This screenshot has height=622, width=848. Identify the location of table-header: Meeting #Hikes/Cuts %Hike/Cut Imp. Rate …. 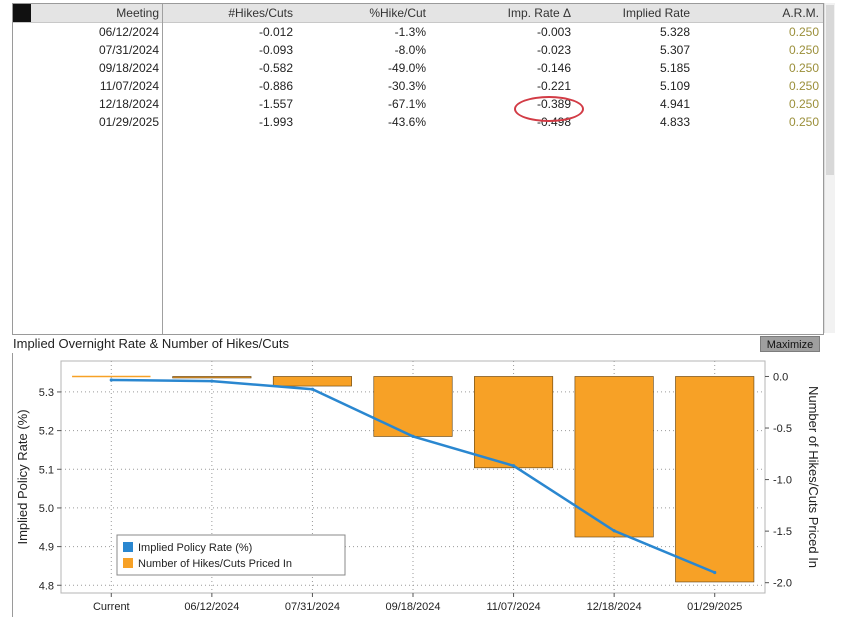
(418, 13).